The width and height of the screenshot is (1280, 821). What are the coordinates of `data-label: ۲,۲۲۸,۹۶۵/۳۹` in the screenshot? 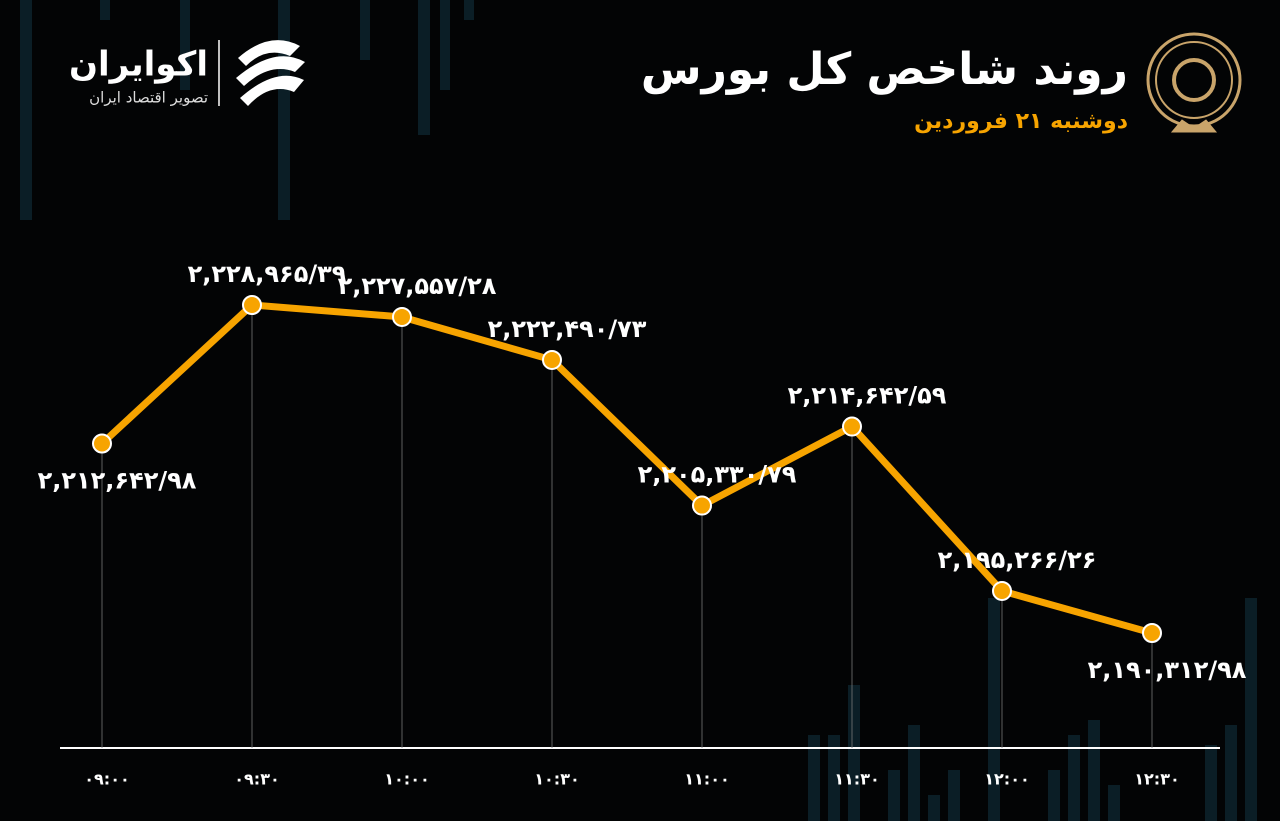 It's located at (267, 274).